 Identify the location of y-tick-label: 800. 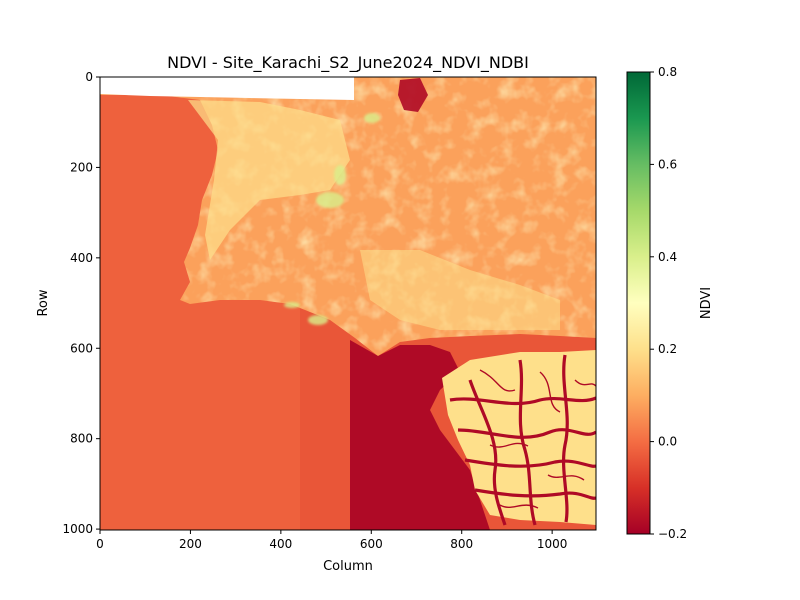
(81, 439).